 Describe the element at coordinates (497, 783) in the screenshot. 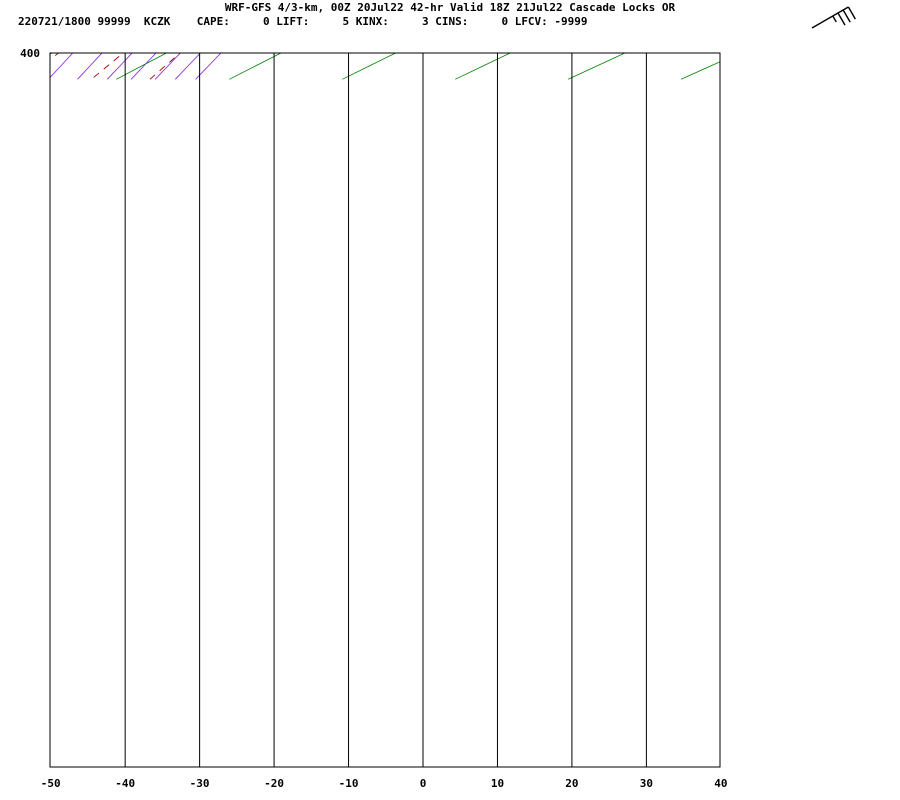

I see `x-tick-label: 10` at that location.